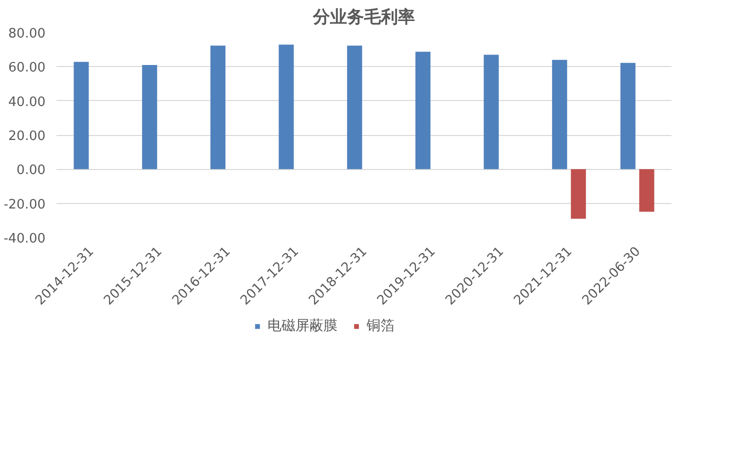  I want to click on y-tick-label: -20.00, so click(25, 204).